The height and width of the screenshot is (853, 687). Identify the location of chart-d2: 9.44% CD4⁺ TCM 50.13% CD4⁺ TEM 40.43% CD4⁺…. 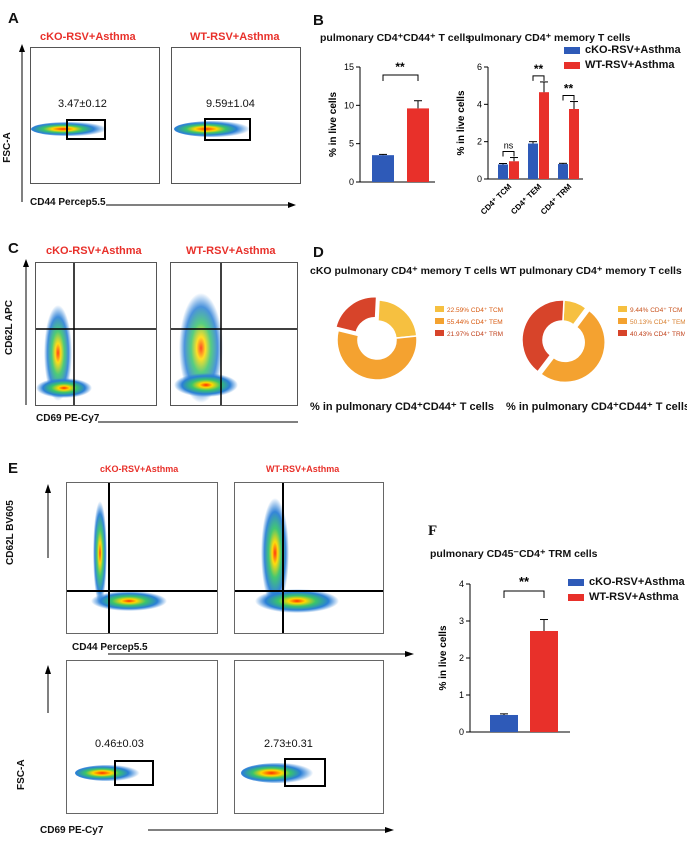
(603, 341).